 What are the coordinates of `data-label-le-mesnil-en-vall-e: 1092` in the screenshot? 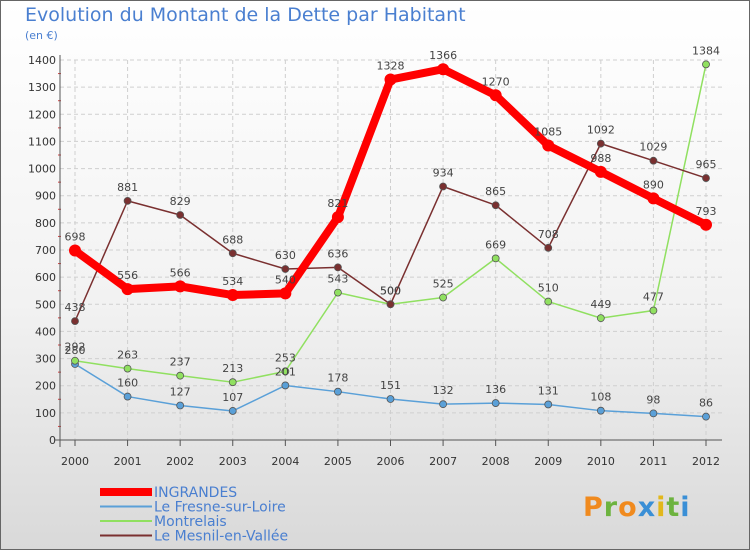 It's located at (601, 130).